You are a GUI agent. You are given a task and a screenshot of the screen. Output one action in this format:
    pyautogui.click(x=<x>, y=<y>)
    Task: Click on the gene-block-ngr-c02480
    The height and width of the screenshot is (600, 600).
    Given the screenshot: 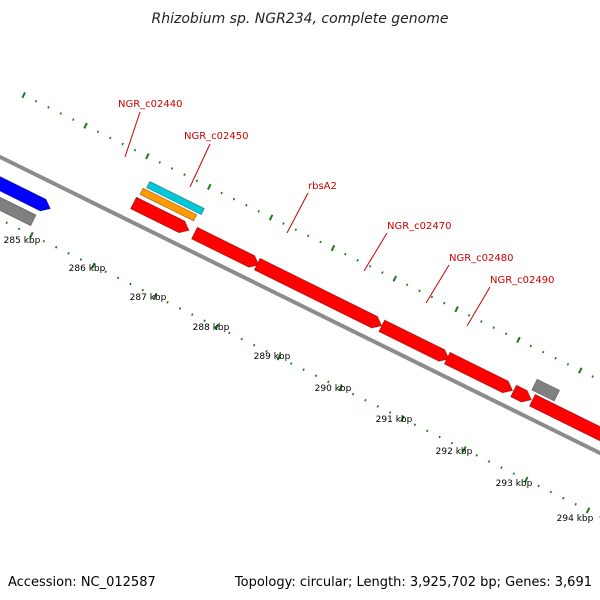 What is the action you would take?
    pyautogui.click(x=478, y=372)
    